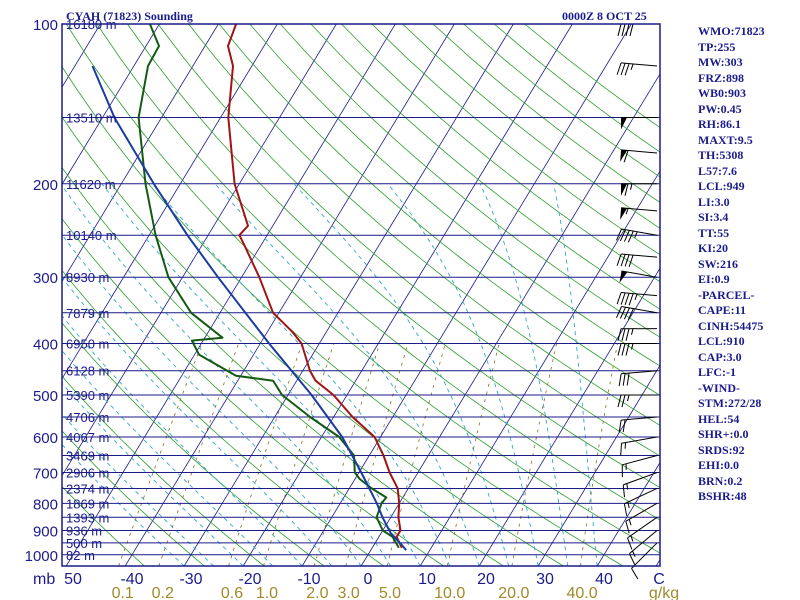  What do you see at coordinates (91, 235) in the screenshot?
I see `height-label: 10140 m` at bounding box center [91, 235].